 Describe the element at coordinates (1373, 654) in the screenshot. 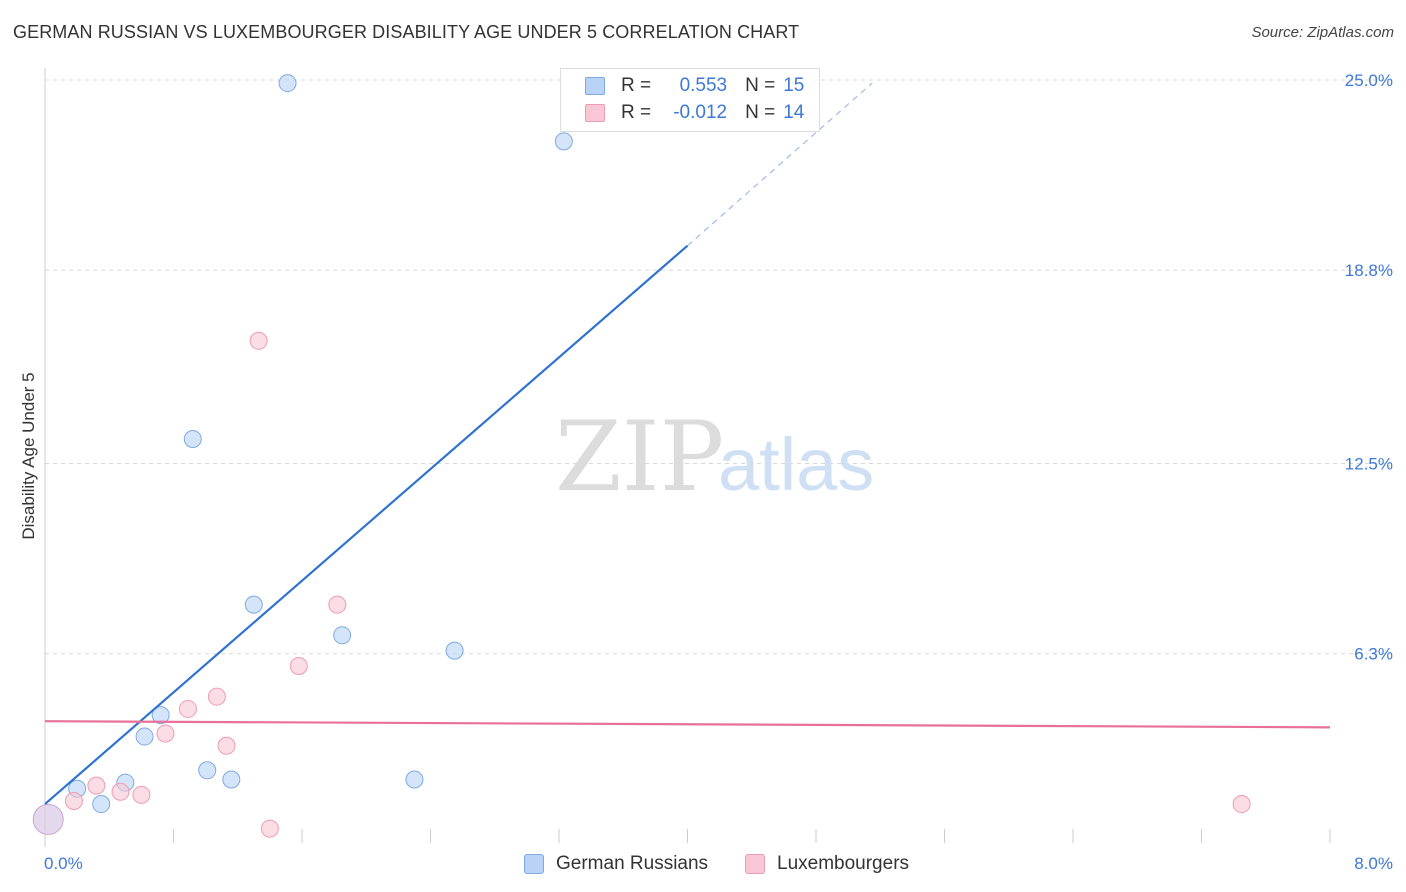

I see `y-tick-label: 6.3%` at that location.